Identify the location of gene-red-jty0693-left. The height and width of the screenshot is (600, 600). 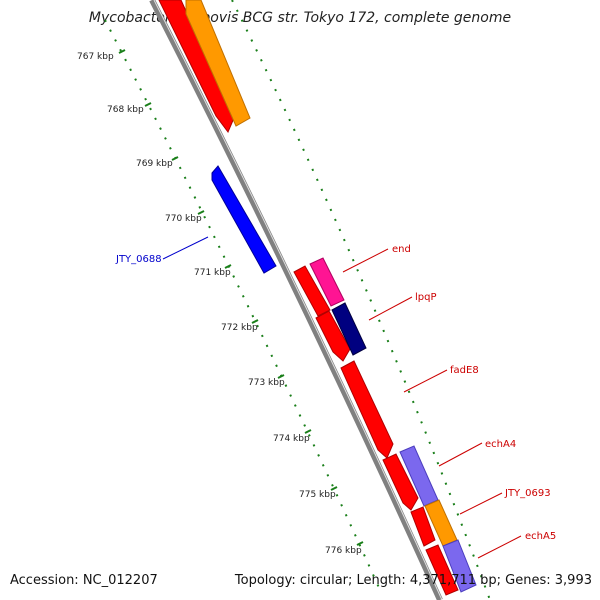
(423, 526).